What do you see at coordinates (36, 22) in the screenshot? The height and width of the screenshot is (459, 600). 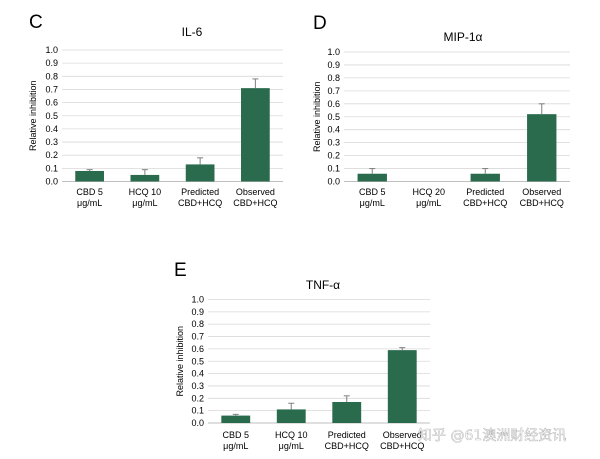 I see `panel-letter: C` at bounding box center [36, 22].